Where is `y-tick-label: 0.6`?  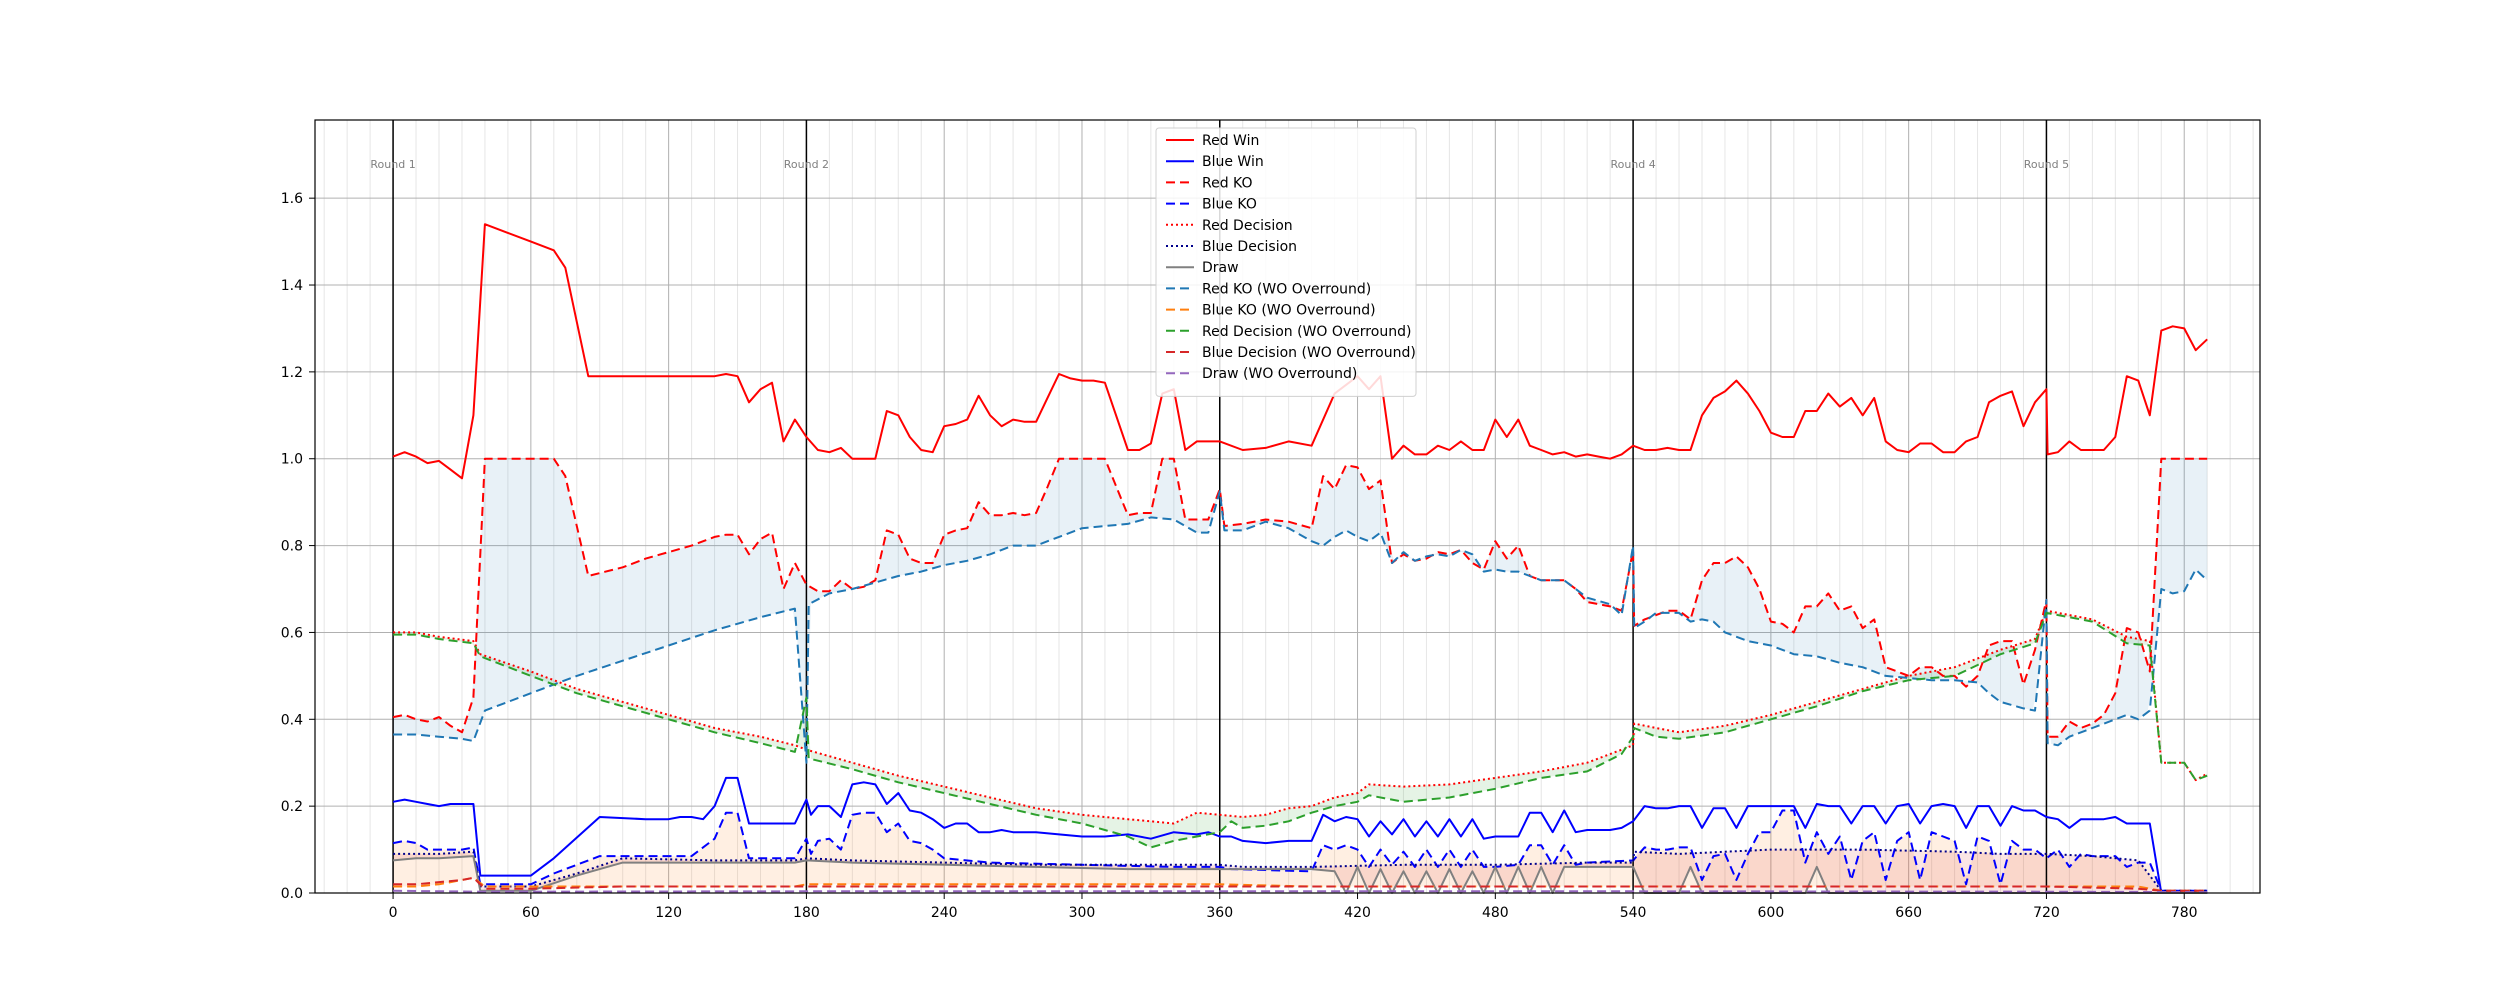
y-tick-label: 0.6 is located at coordinates (292, 633).